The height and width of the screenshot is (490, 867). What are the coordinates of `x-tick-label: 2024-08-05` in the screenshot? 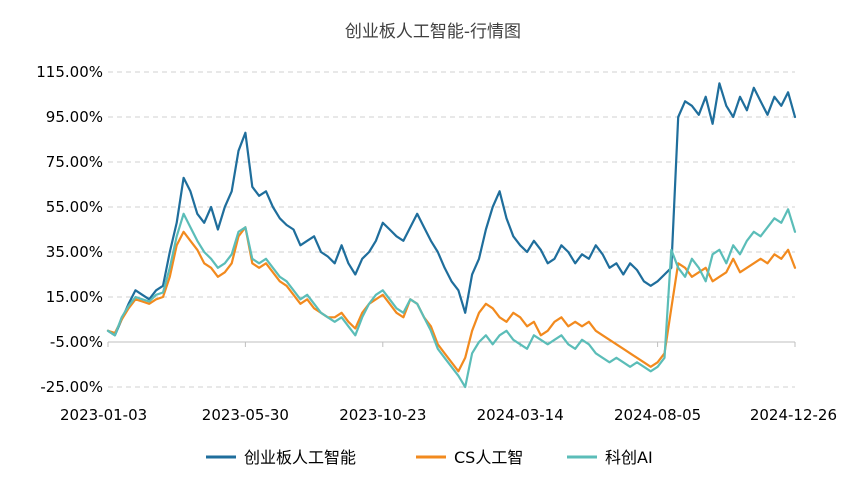 It's located at (657, 415).